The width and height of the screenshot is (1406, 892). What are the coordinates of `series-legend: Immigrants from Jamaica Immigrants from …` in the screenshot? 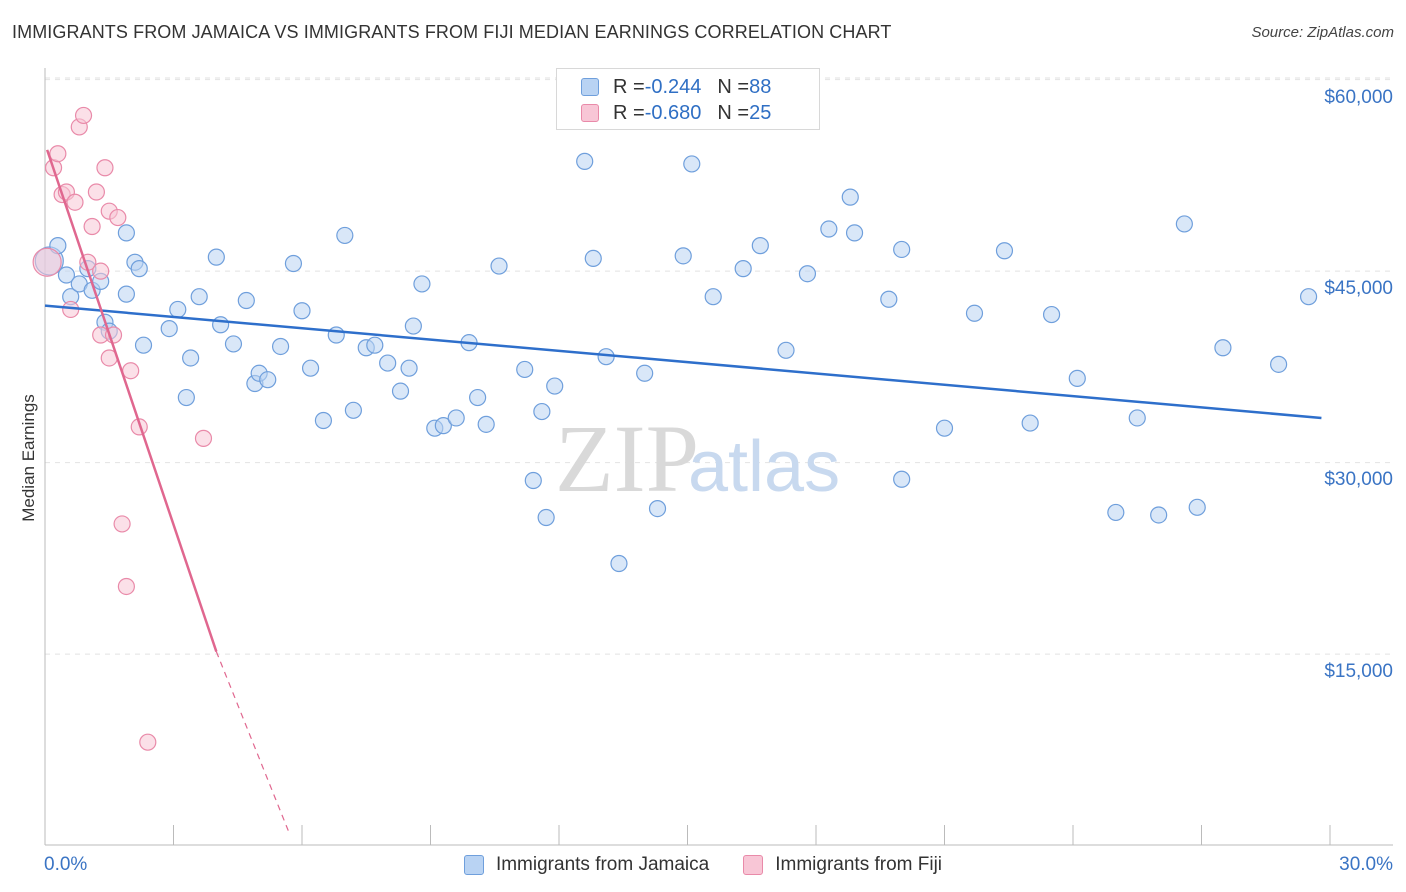 It's located at (703, 865).